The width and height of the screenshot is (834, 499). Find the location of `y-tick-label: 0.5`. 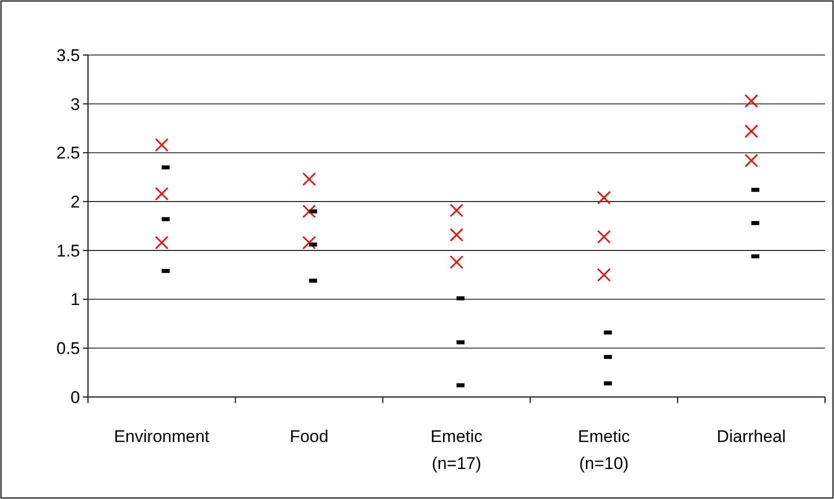

y-tick-label: 0.5 is located at coordinates (68, 348).